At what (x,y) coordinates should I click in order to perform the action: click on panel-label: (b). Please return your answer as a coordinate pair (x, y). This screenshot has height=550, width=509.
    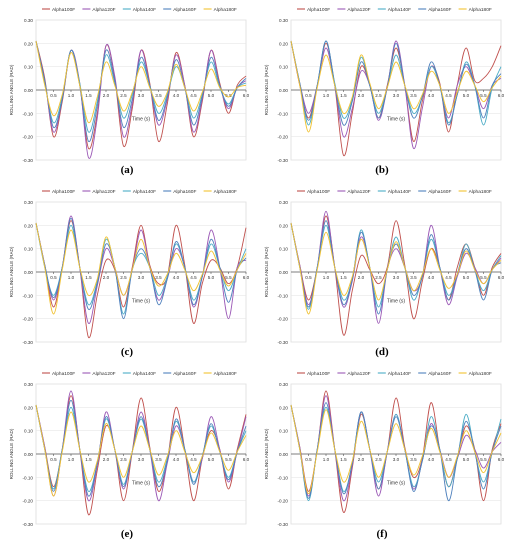
    Looking at the image, I should click on (382, 170).